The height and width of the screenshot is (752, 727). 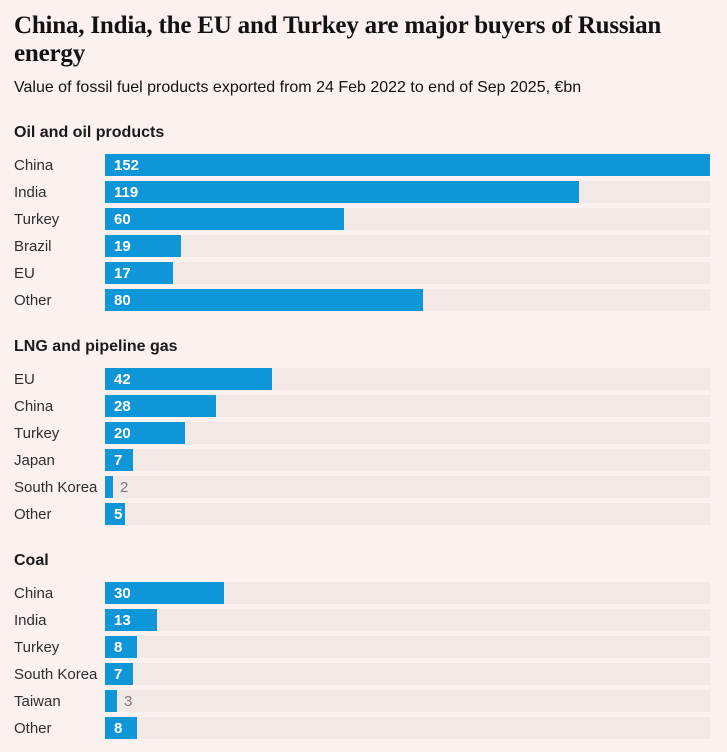 I want to click on bar-track: 7, so click(x=407, y=674).